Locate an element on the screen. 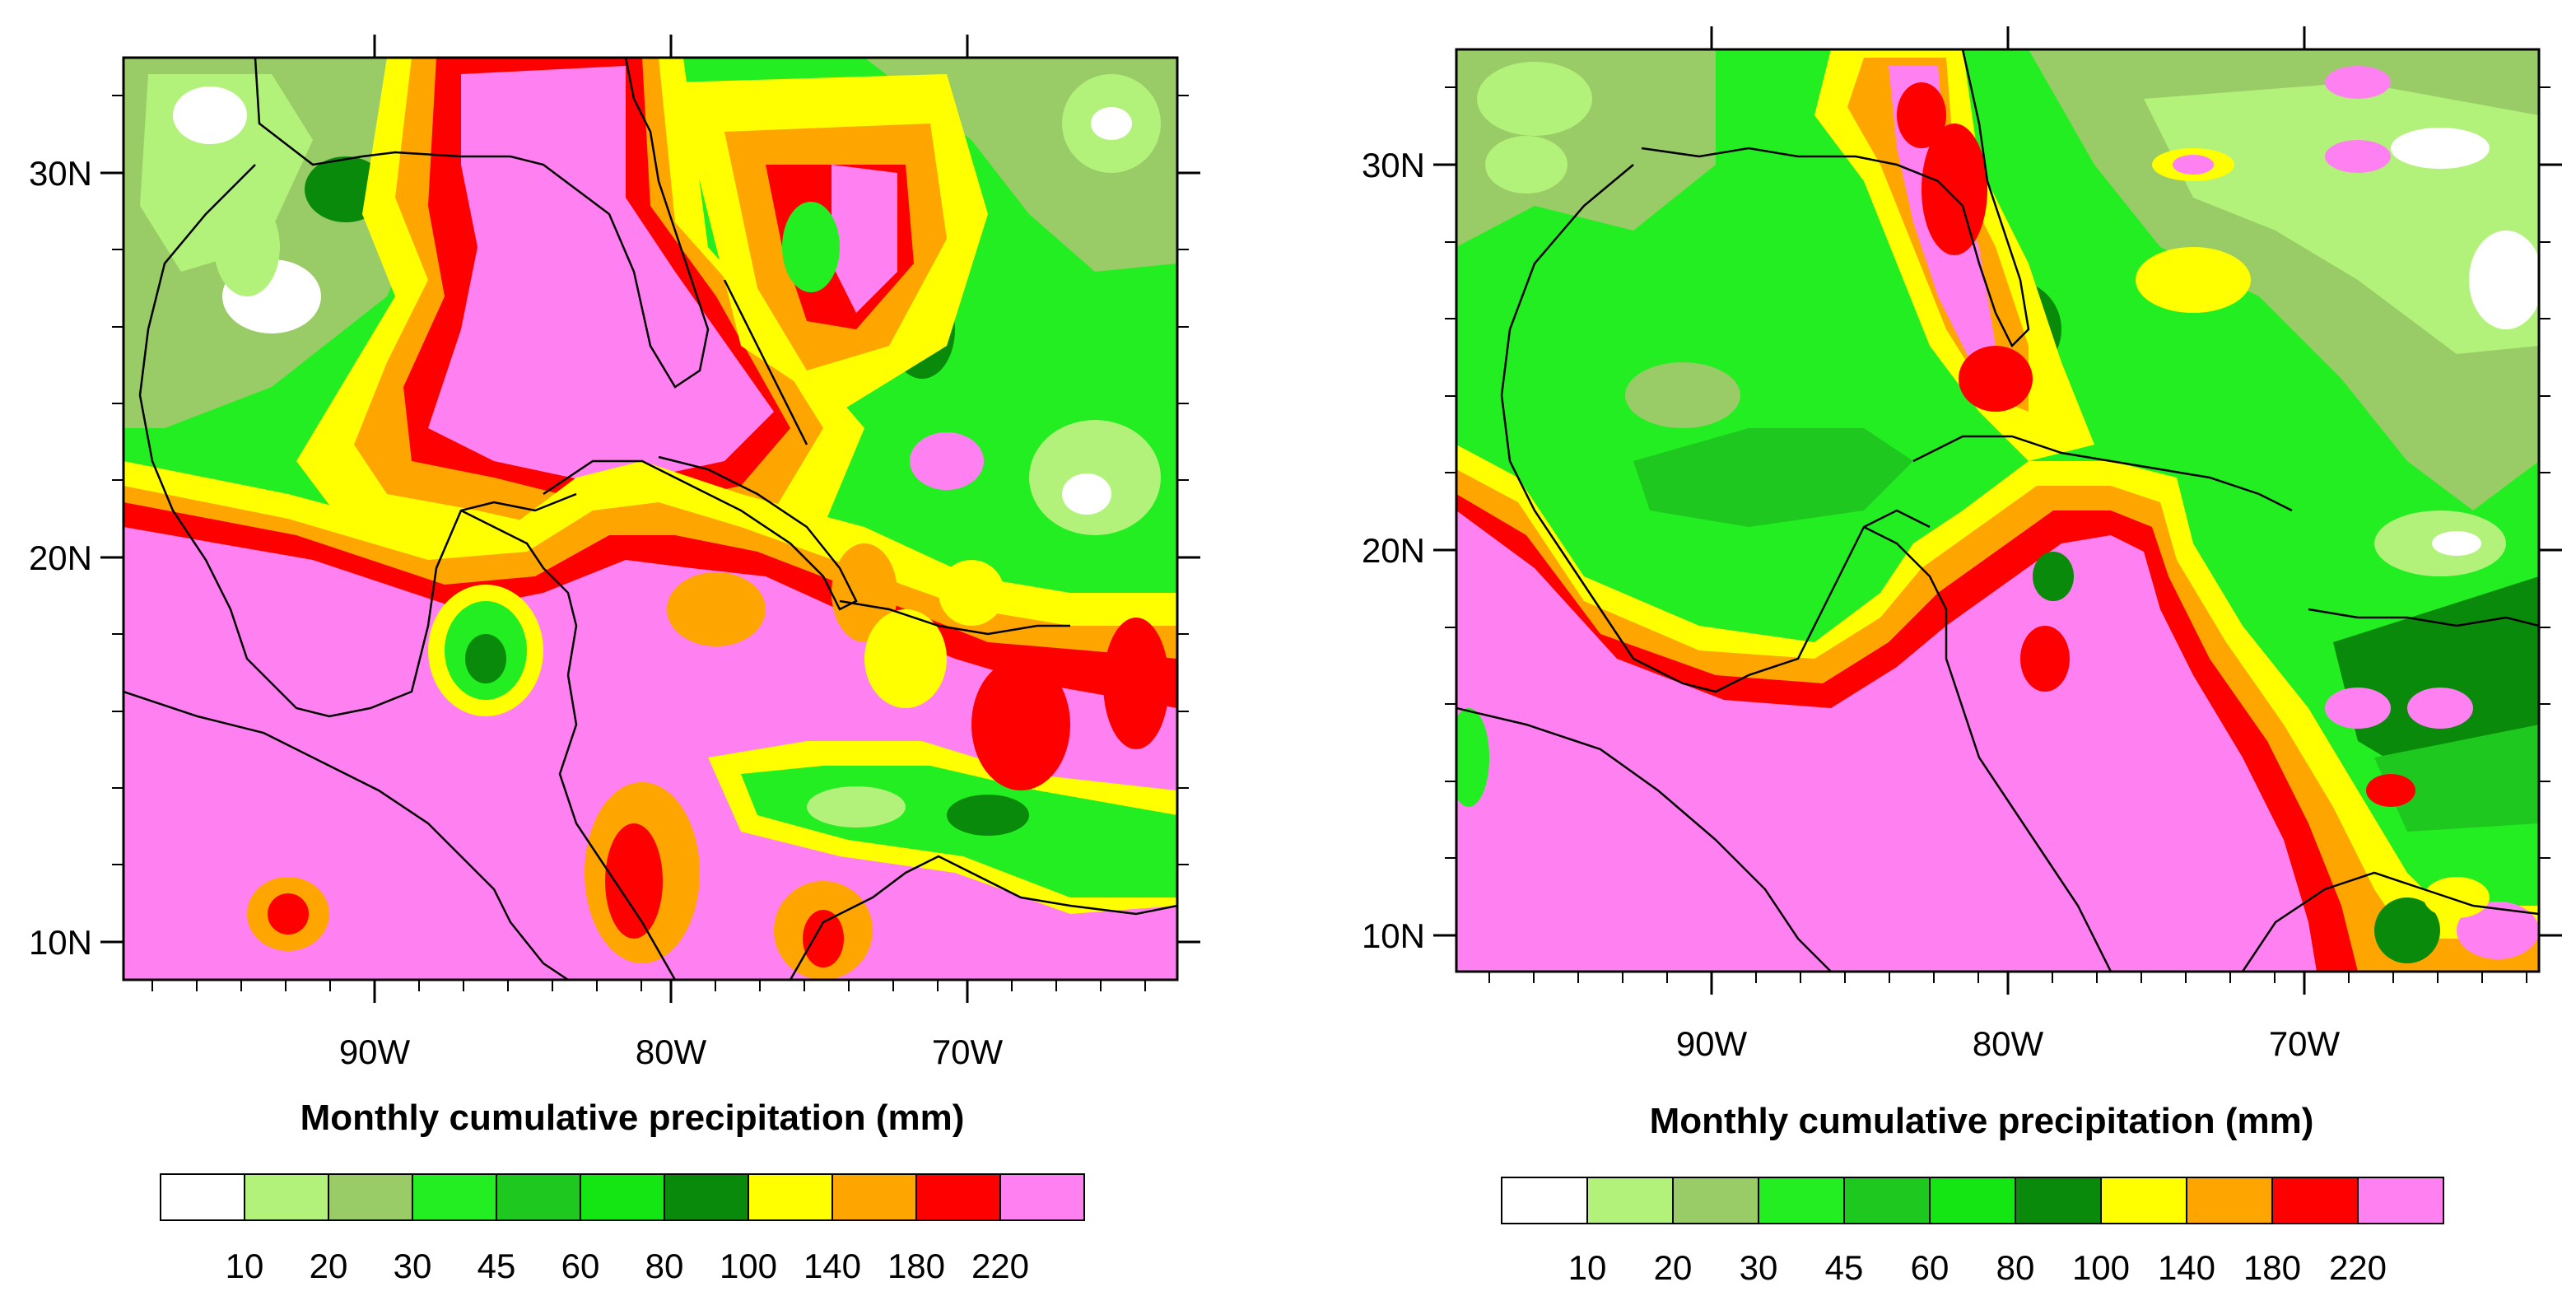 Image resolution: width=2576 pixels, height=1296 pixels. left-colorbar-label: 45 is located at coordinates (497, 1266).